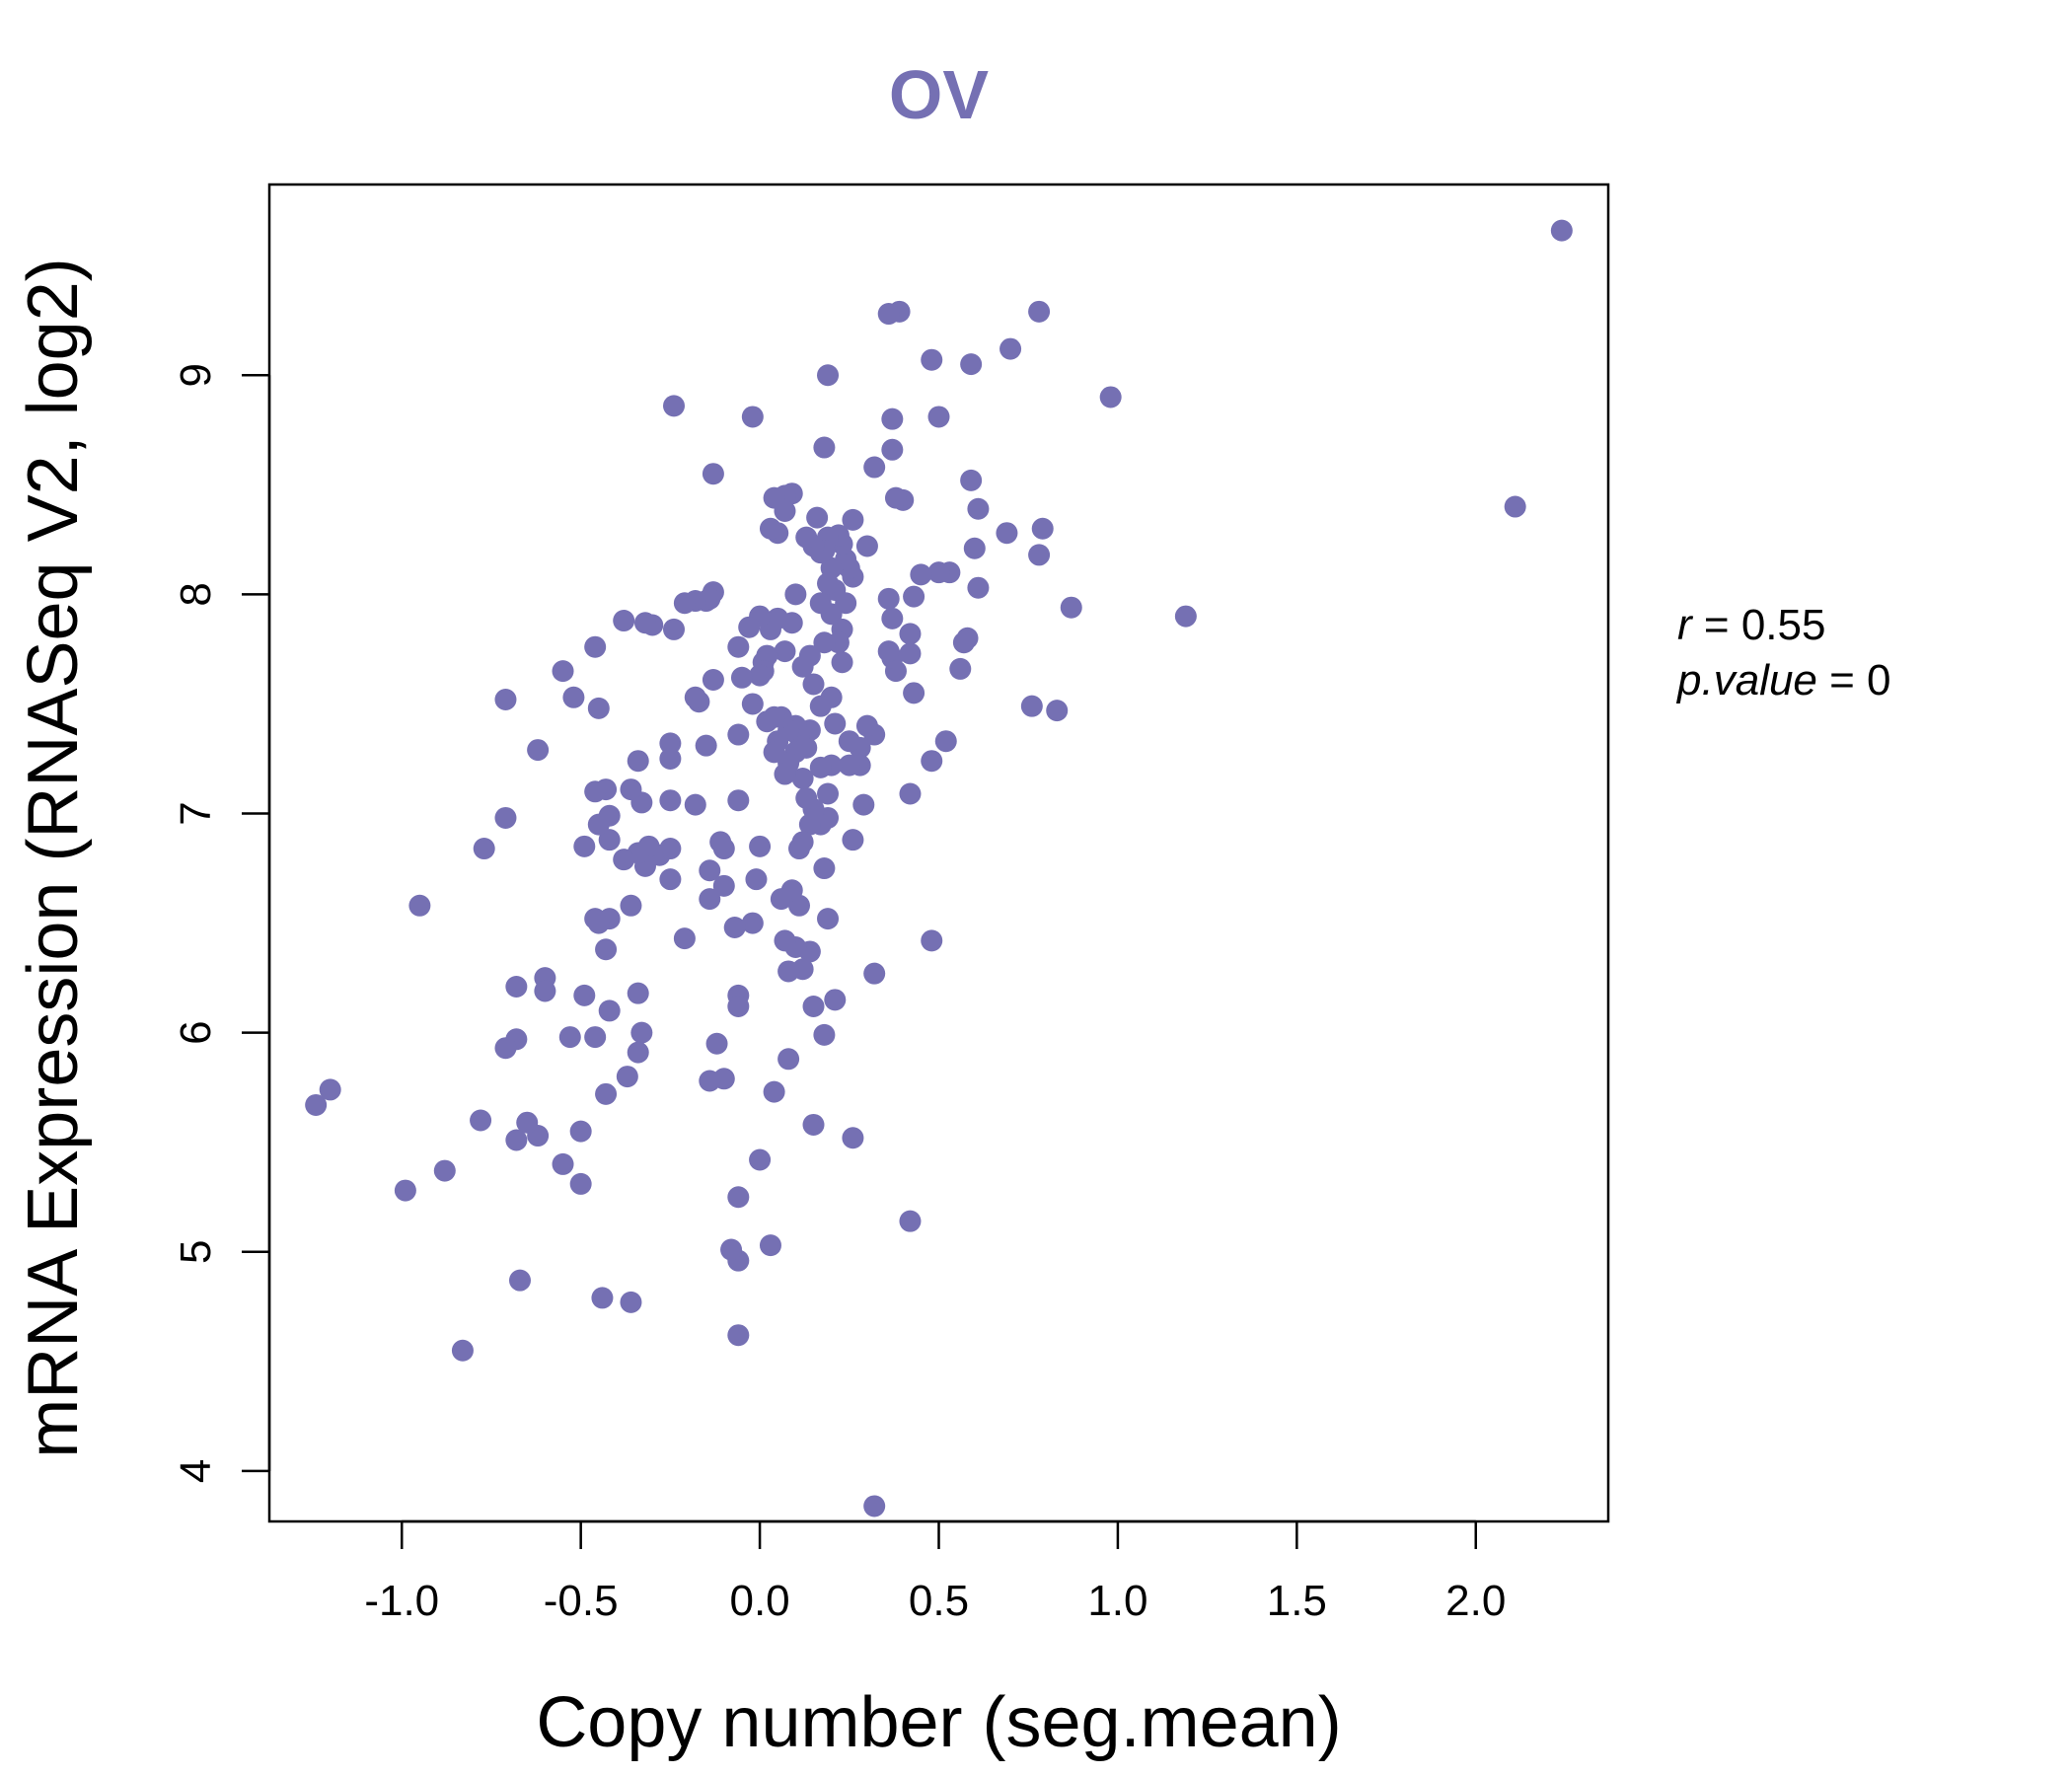 This screenshot has height=1776, width=2072. Describe the element at coordinates (196, 375) in the screenshot. I see `y-tick-label: 9` at that location.